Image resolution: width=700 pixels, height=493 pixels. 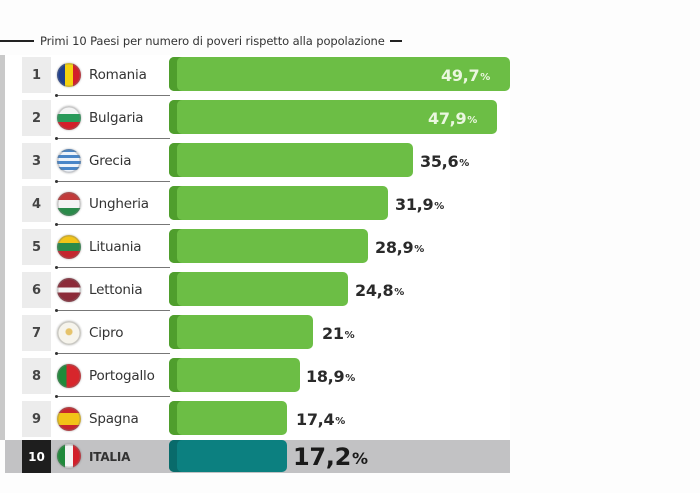 I want to click on lithuania-flag-icon, so click(x=69, y=247).